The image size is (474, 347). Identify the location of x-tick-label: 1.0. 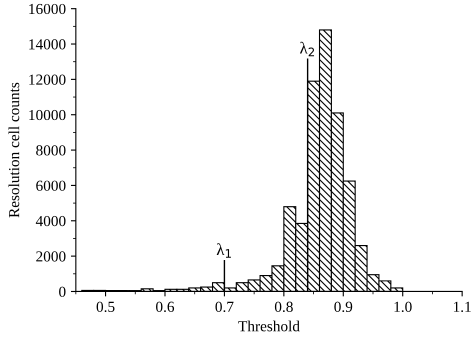
(403, 307).